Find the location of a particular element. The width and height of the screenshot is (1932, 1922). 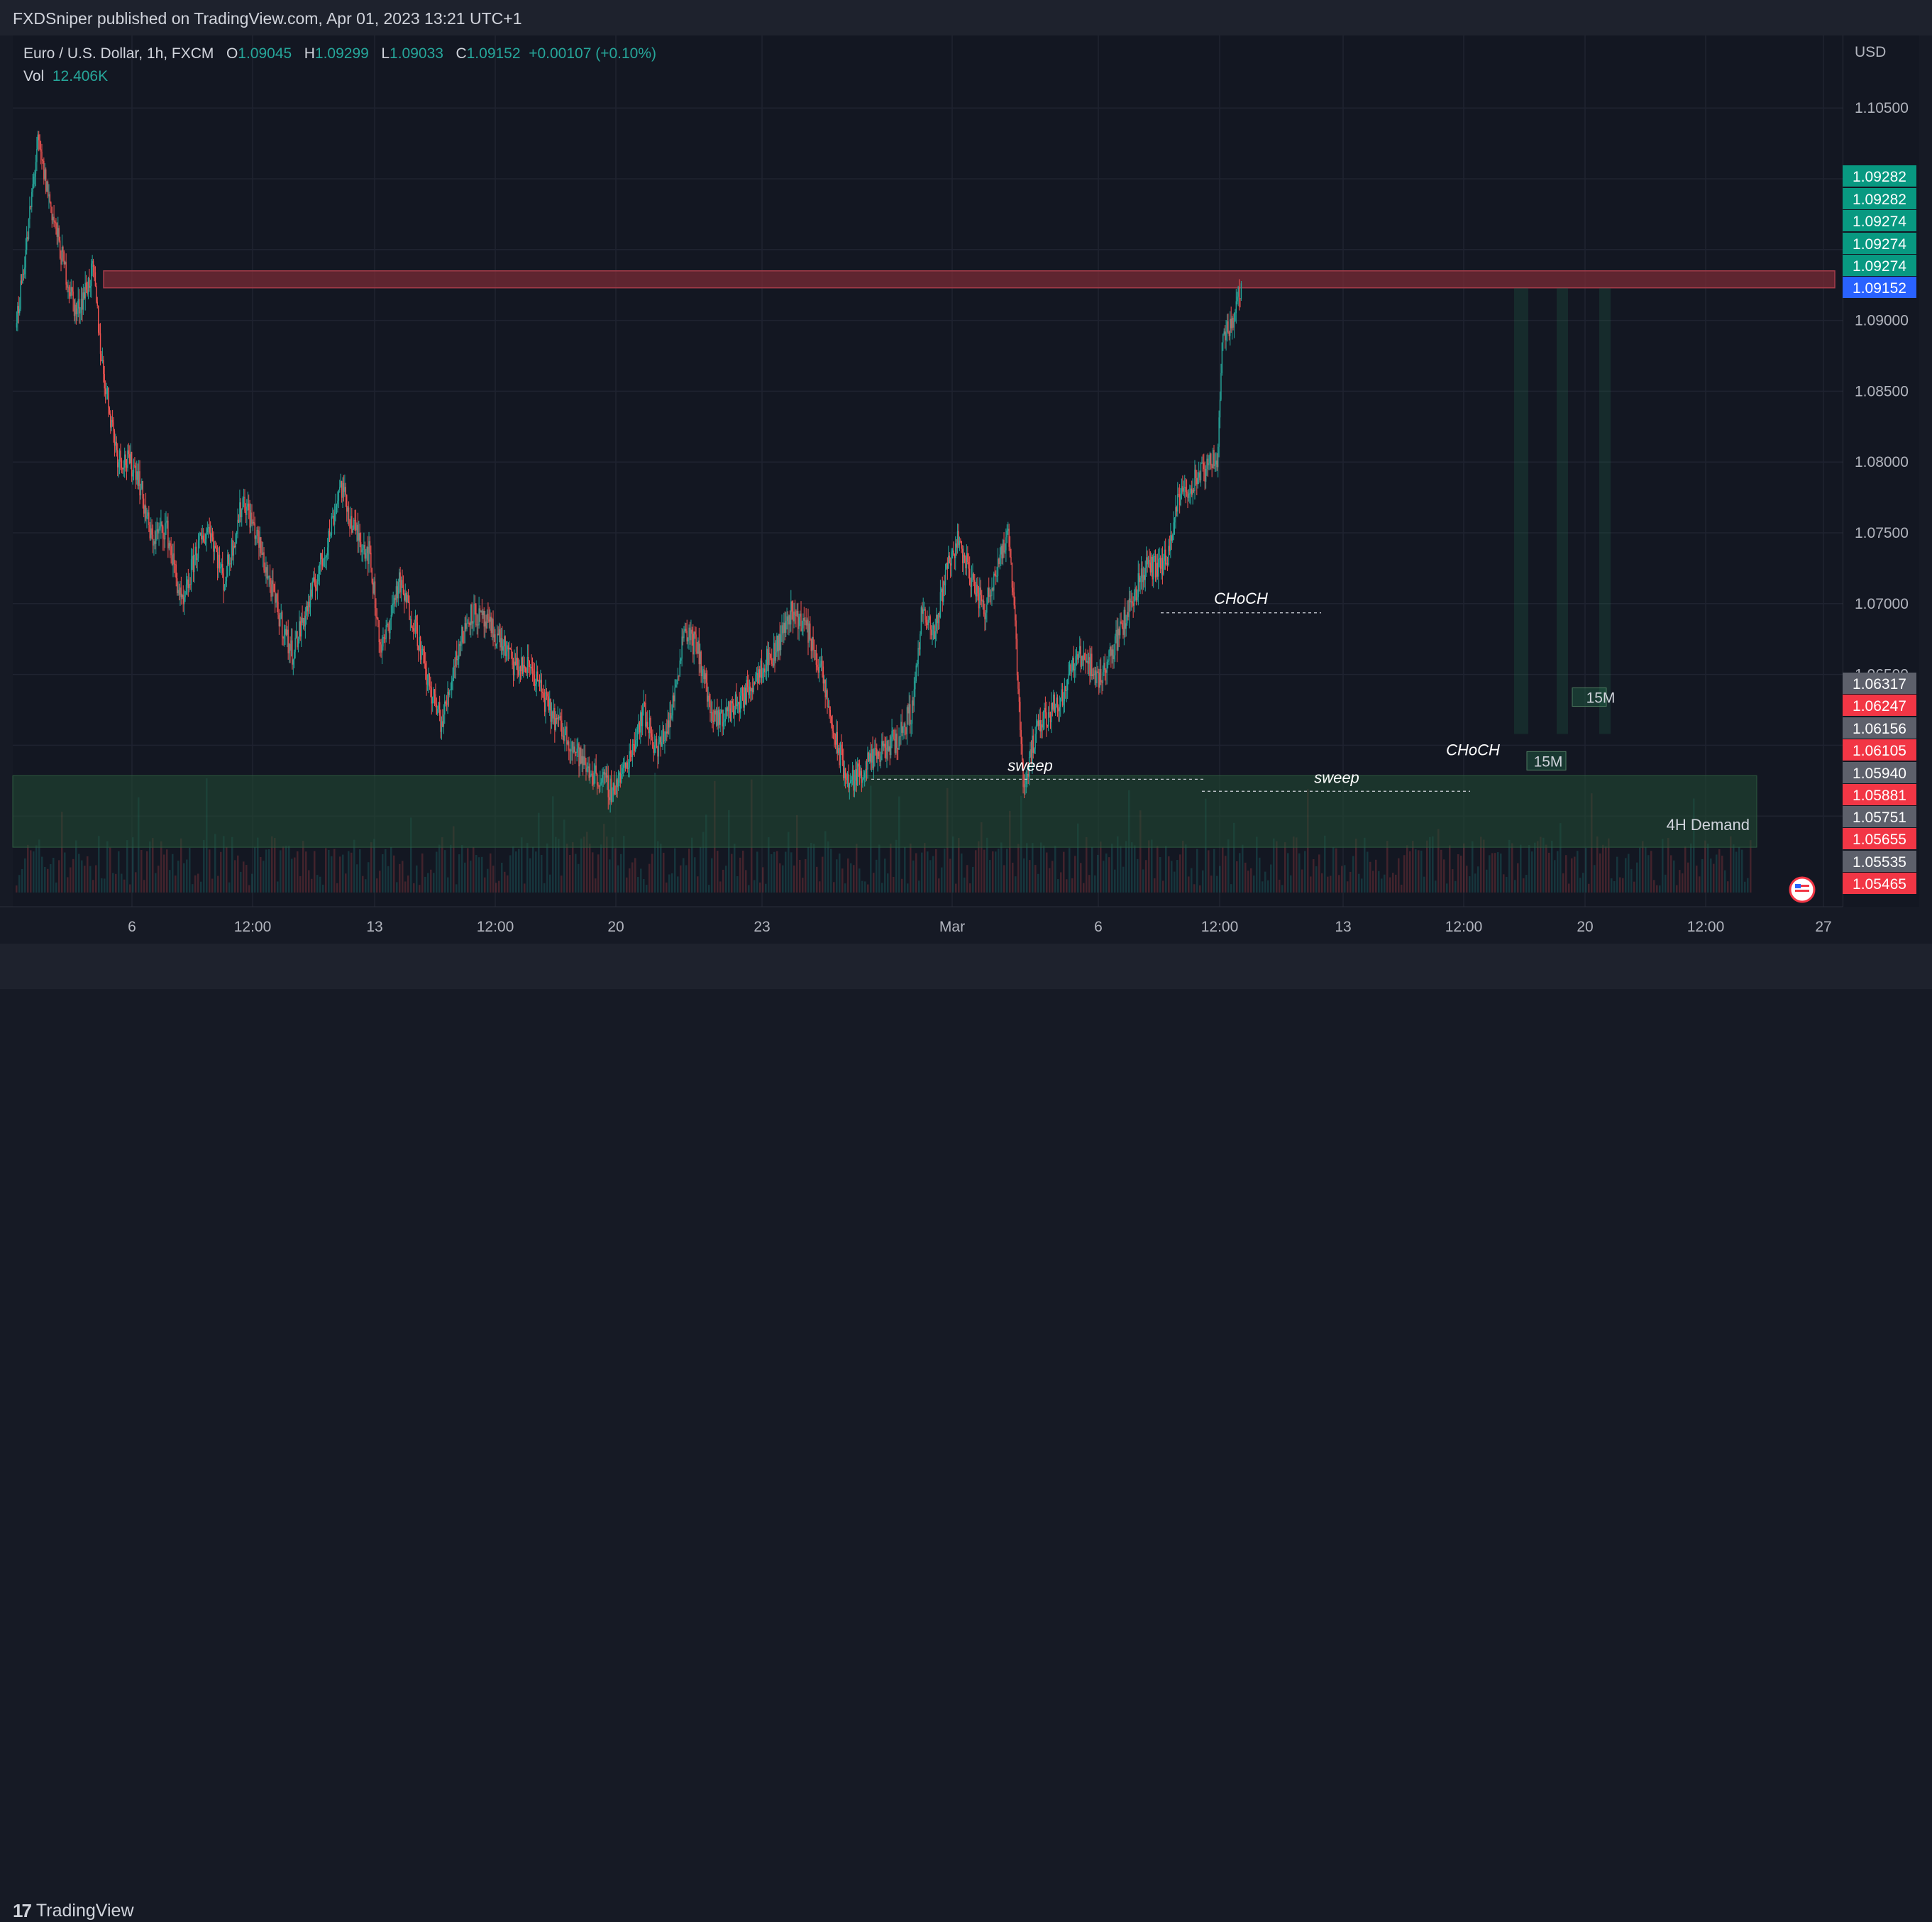

tradingview-logo: 17 TradingView is located at coordinates (73, 1911).